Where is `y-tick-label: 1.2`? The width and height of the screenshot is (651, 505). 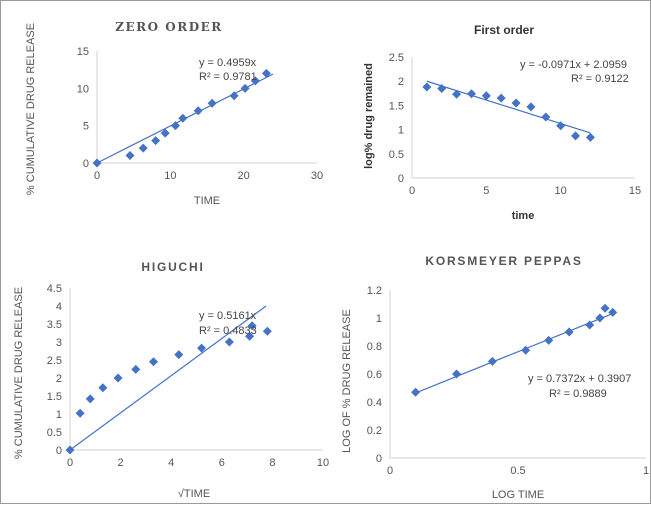
y-tick-label: 1.2 is located at coordinates (374, 291).